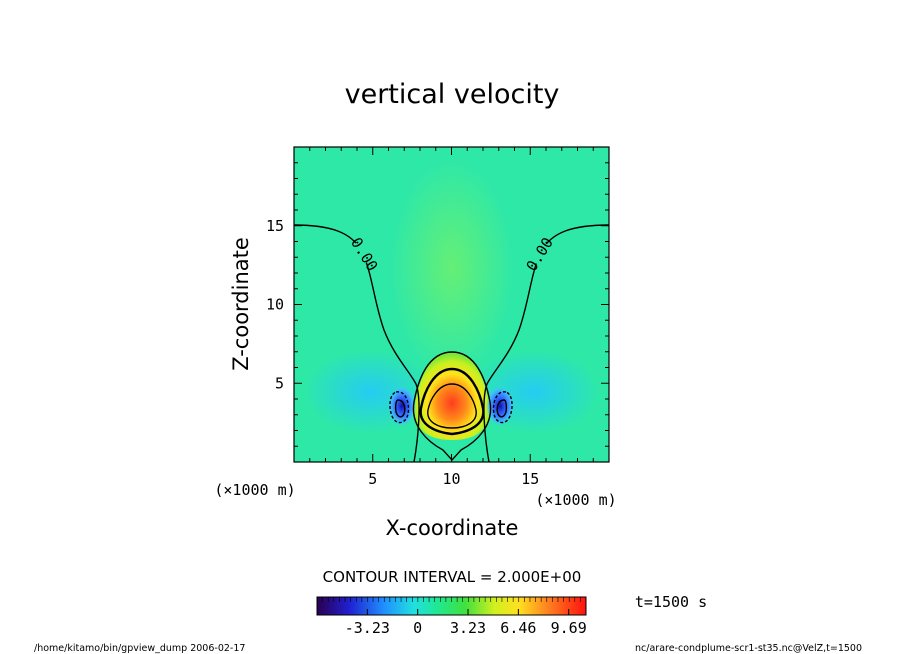 The image size is (904, 654). What do you see at coordinates (530, 479) in the screenshot?
I see `x-tick-label: 15` at bounding box center [530, 479].